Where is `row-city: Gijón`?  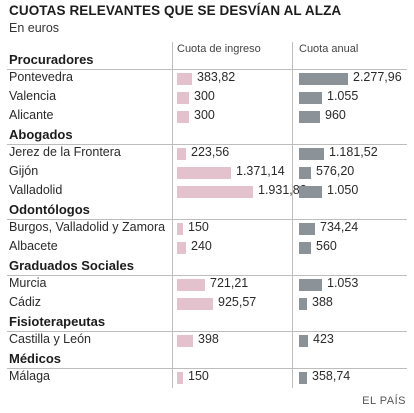
row-city: Gijón is located at coordinates (24, 171).